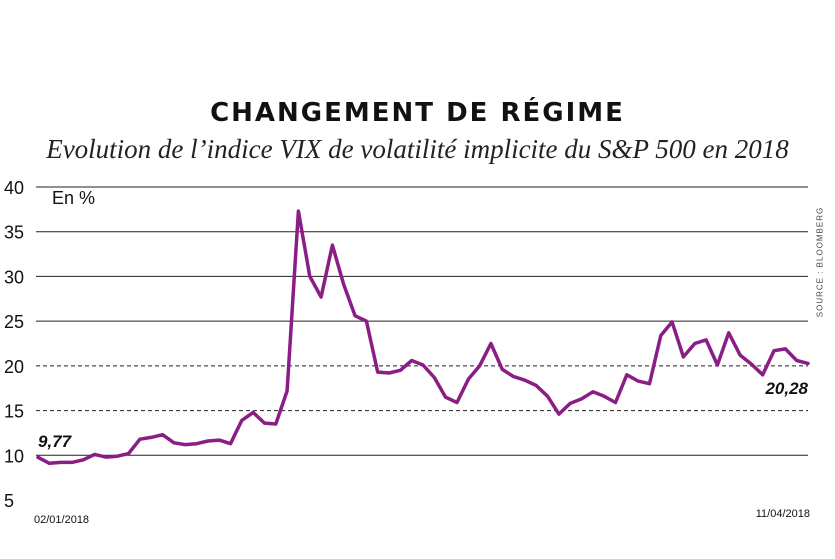 This screenshot has height=559, width=835. I want to click on y-tick-label-20: 20, so click(14, 367).